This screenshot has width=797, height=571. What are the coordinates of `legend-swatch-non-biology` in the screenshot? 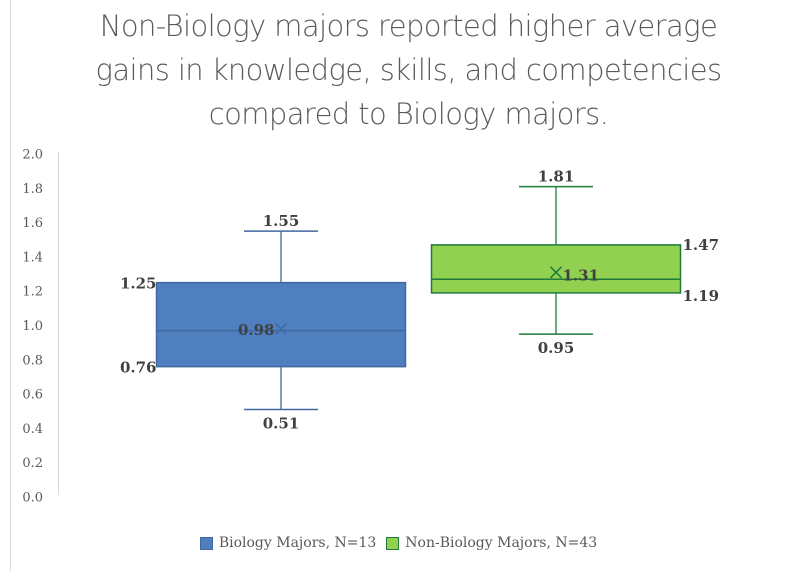 It's located at (393, 543).